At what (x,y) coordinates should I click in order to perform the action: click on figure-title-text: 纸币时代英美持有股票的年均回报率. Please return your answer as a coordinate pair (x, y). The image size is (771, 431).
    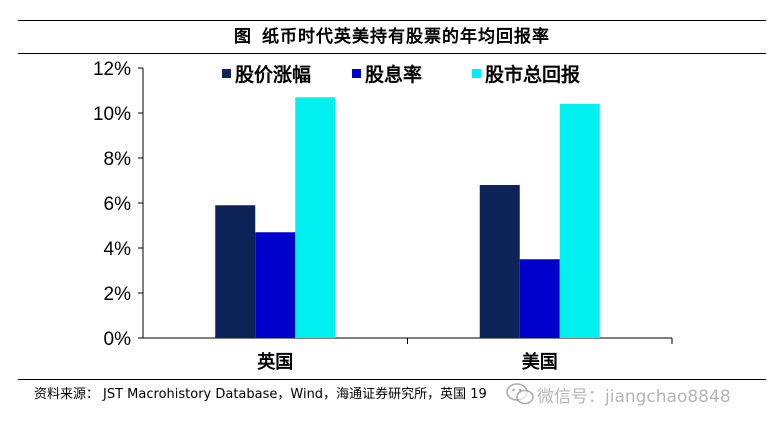
    Looking at the image, I should click on (406, 37).